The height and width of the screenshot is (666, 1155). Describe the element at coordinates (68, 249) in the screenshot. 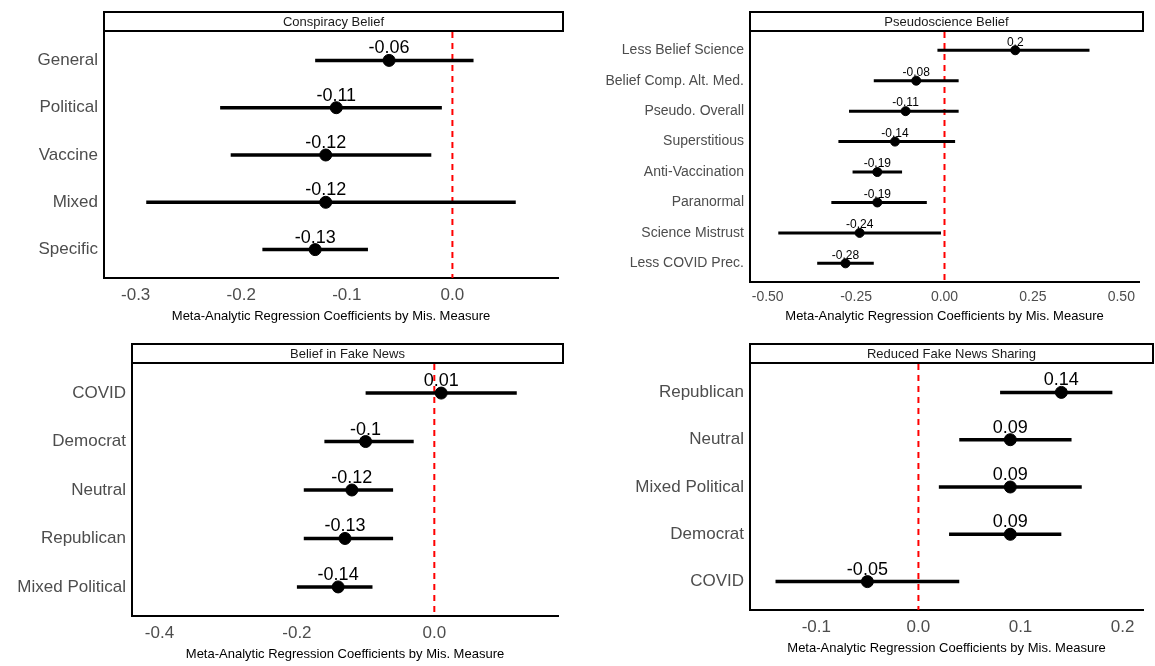

I see `y-tick-label: Specific` at that location.